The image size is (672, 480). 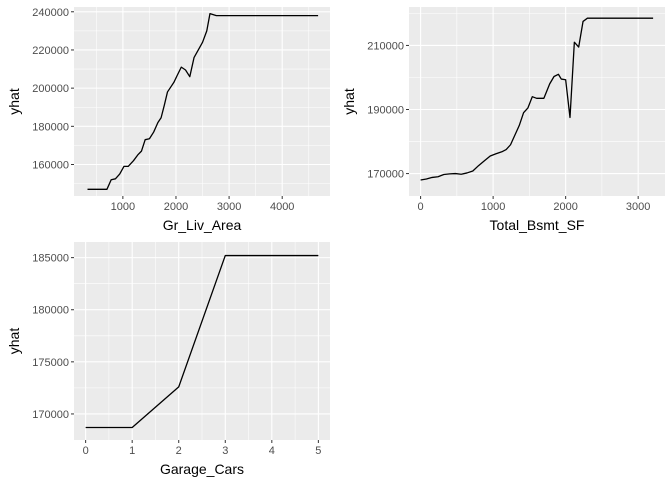 I want to click on x-tick-label: 2, so click(x=179, y=451).